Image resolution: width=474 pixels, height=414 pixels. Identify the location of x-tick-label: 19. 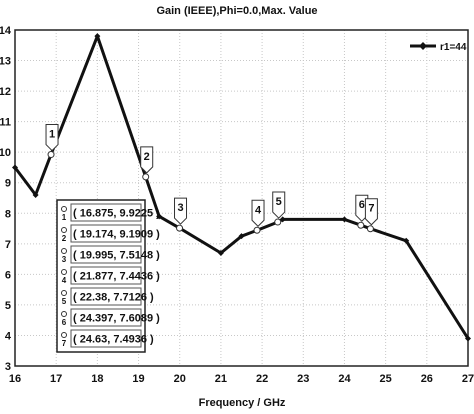
(138, 379).